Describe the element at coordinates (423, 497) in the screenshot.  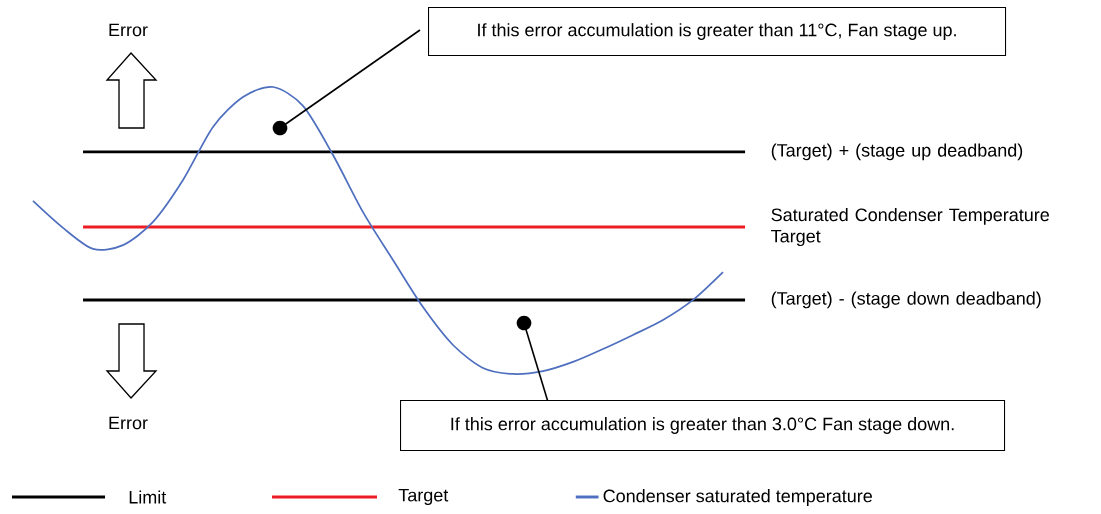
I see `text: Target` at that location.